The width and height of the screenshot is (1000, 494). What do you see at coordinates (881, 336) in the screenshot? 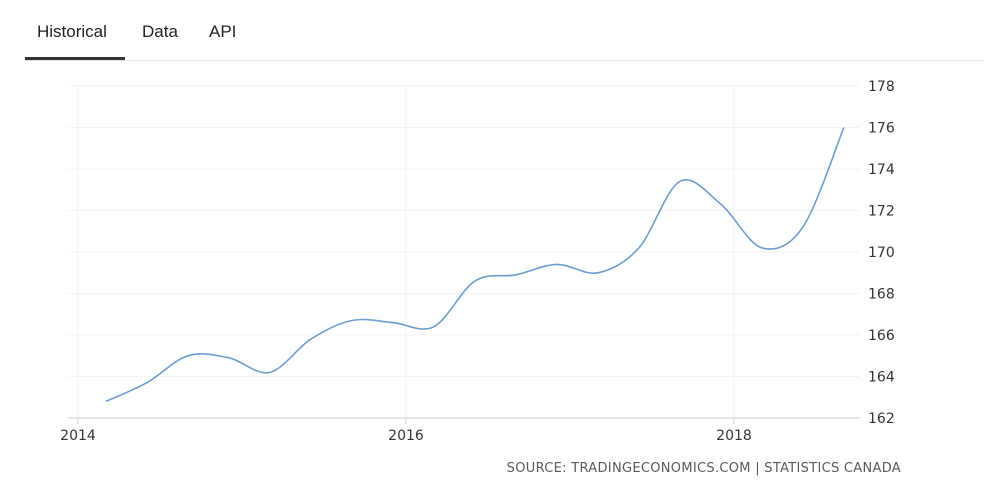
I see `y-tick-label: 166` at bounding box center [881, 336].